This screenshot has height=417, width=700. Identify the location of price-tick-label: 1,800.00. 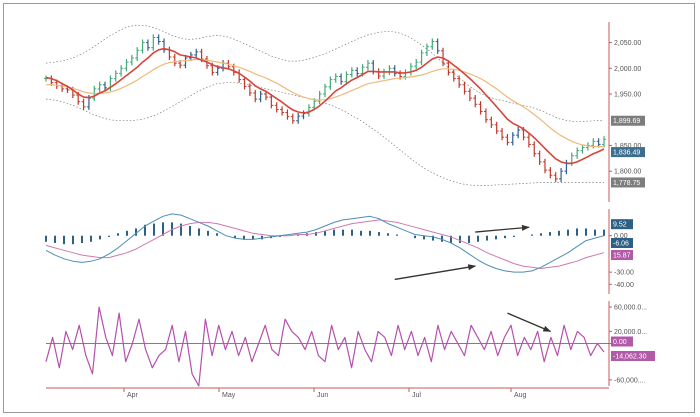
(627, 172).